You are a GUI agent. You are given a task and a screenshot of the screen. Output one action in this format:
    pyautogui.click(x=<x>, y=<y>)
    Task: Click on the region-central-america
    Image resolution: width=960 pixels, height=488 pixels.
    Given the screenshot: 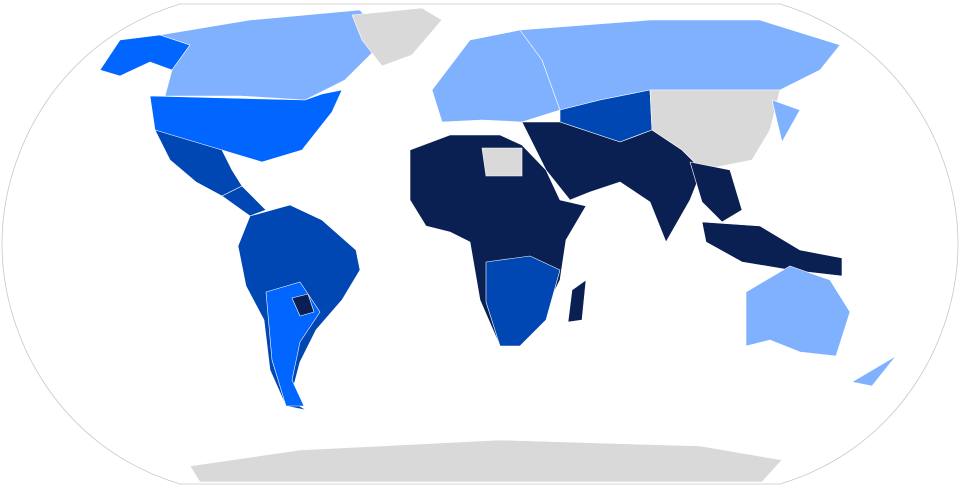 What is the action you would take?
    pyautogui.click(x=244, y=201)
    